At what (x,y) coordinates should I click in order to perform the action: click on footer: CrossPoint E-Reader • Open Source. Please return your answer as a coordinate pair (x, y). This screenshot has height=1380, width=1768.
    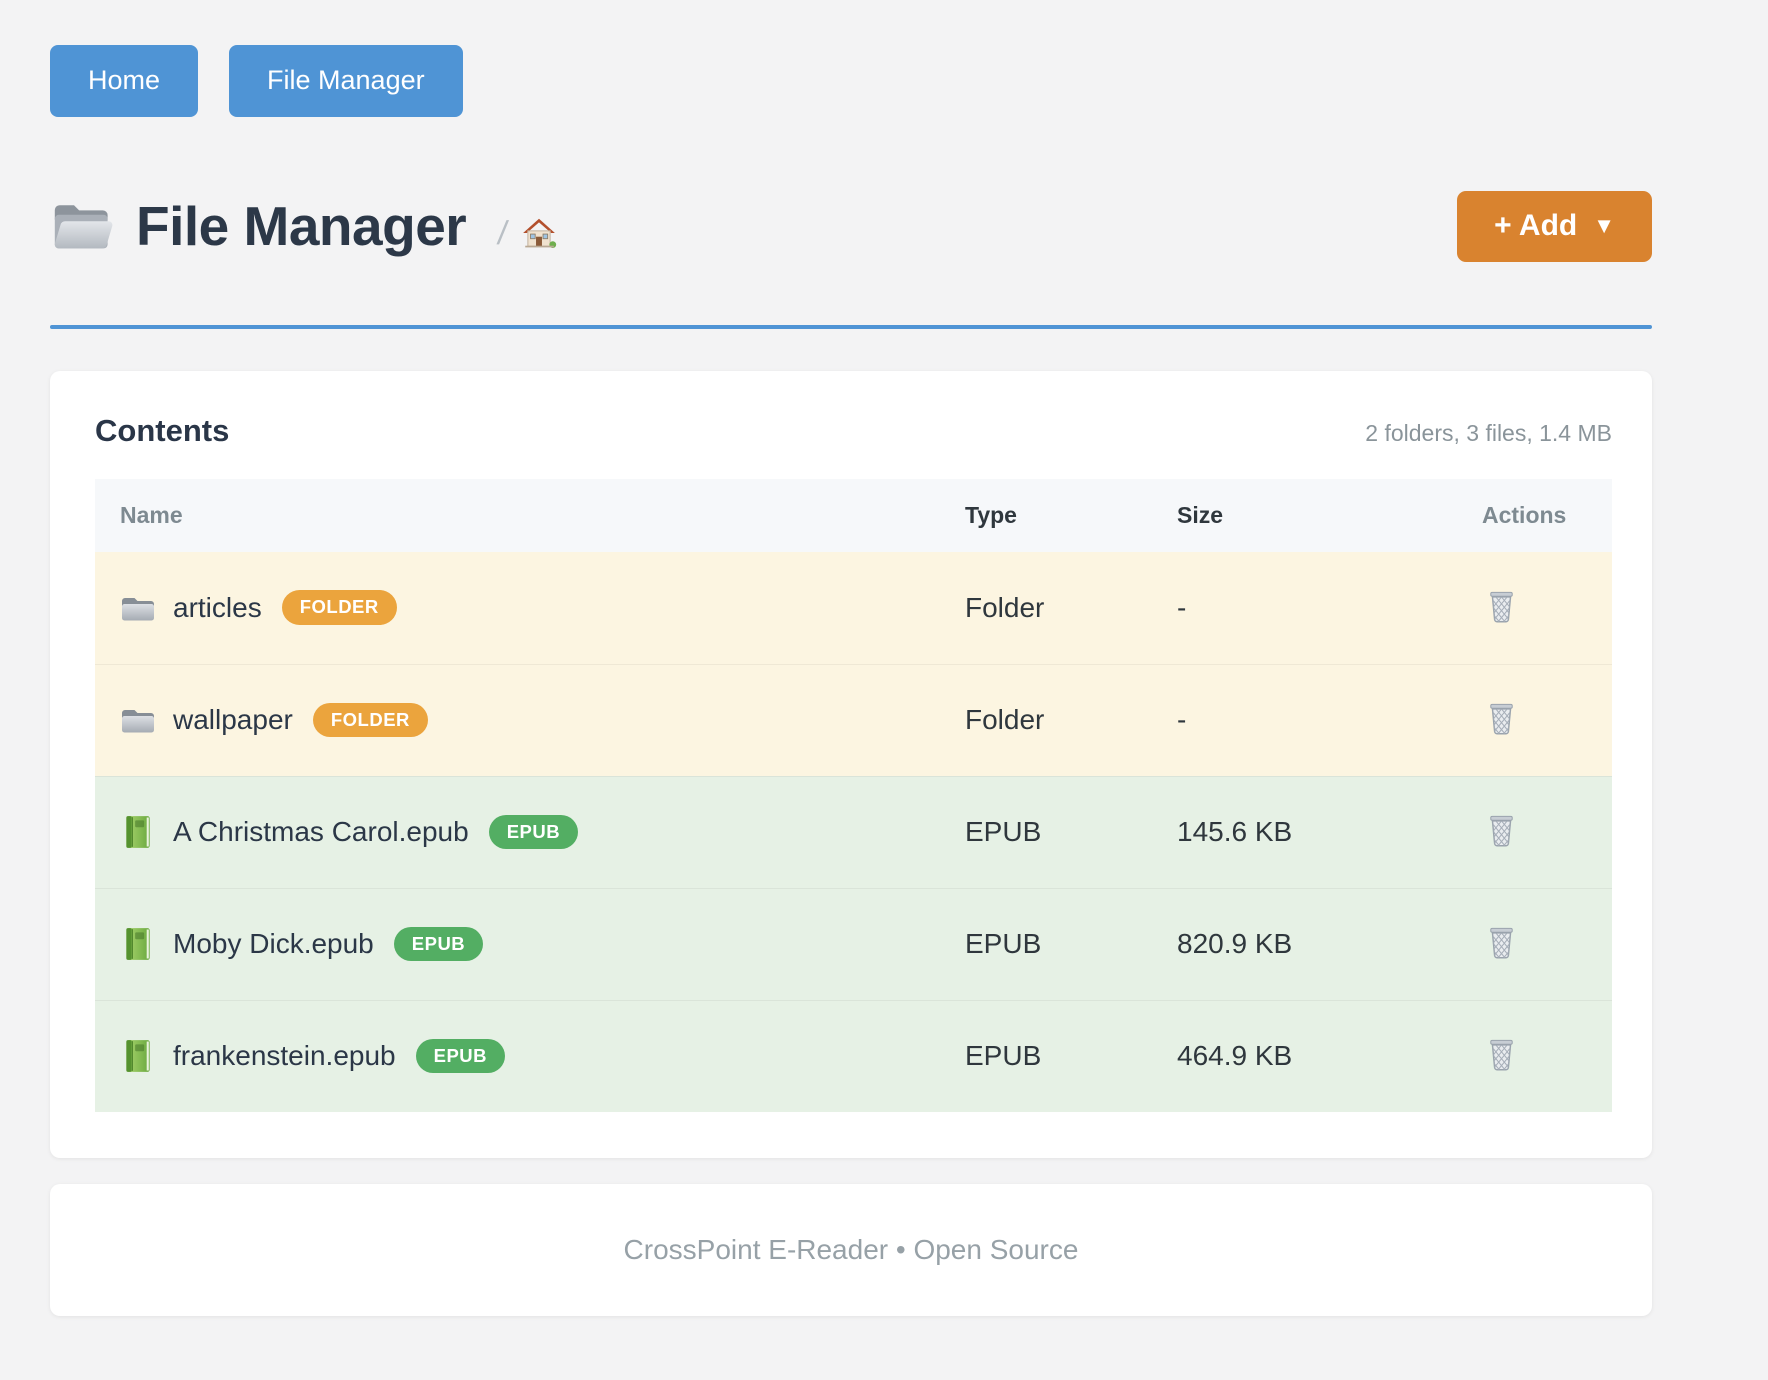
    Looking at the image, I should click on (851, 1249).